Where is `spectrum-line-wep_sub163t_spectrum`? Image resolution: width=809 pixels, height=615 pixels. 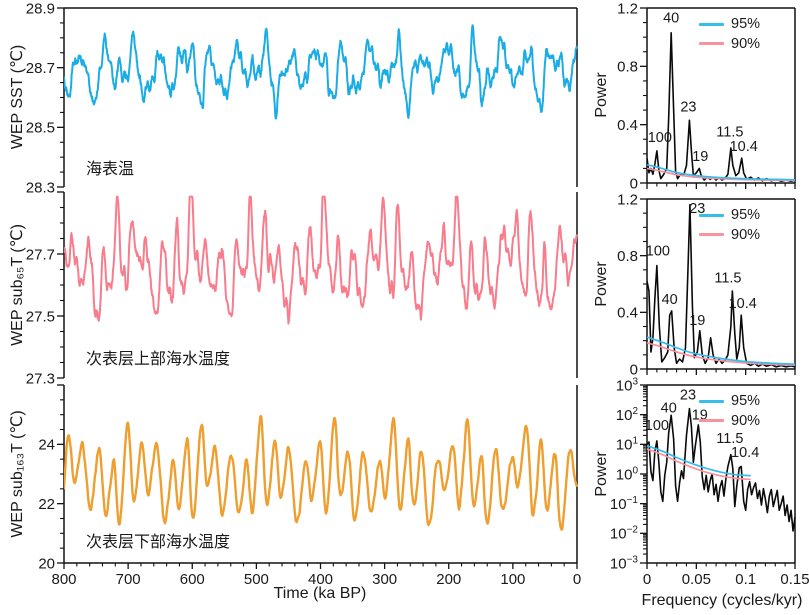 spectrum-line-wep_sub163t_spectrum is located at coordinates (721, 469).